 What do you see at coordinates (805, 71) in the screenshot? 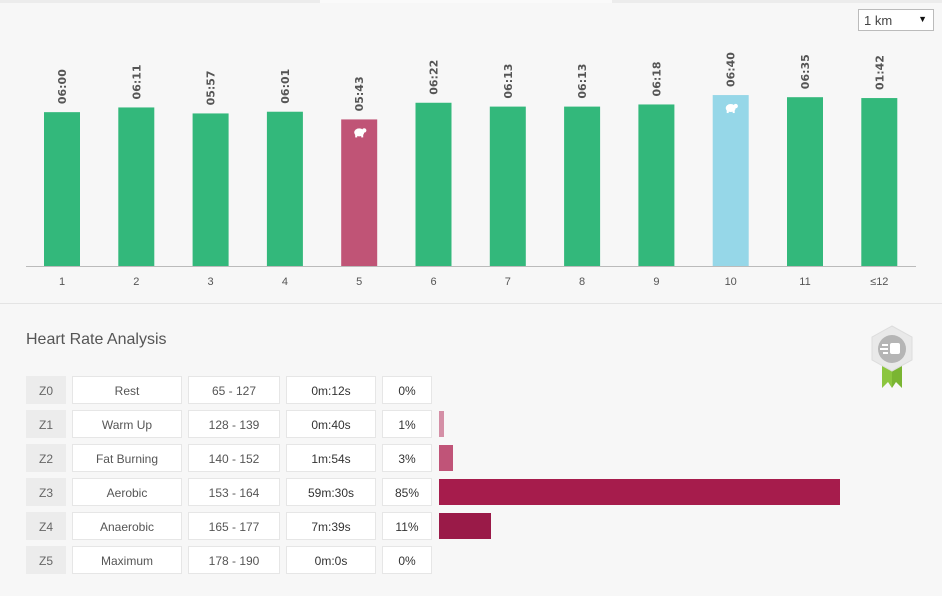
I see `bar-value-label: 06:35` at bounding box center [805, 71].